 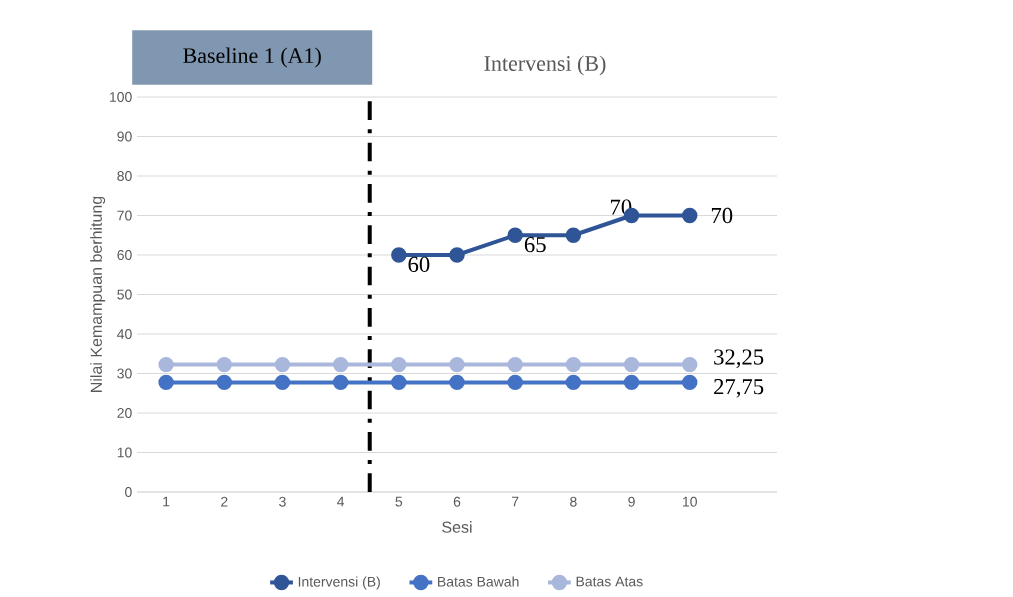 I want to click on x-tick-label: 10, so click(x=690, y=501).